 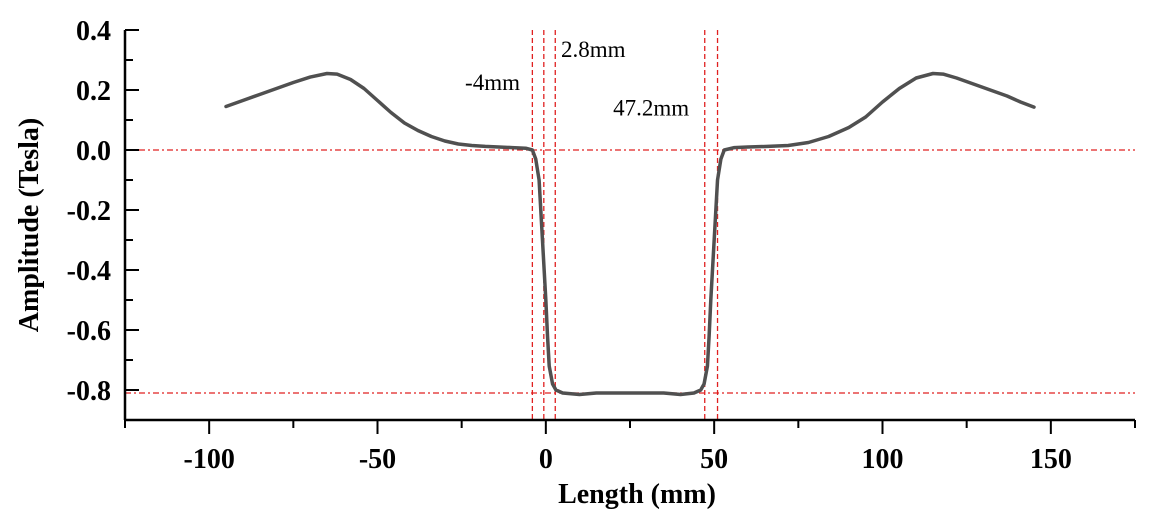 I want to click on y-tick-label: 0.2, so click(x=93, y=91).